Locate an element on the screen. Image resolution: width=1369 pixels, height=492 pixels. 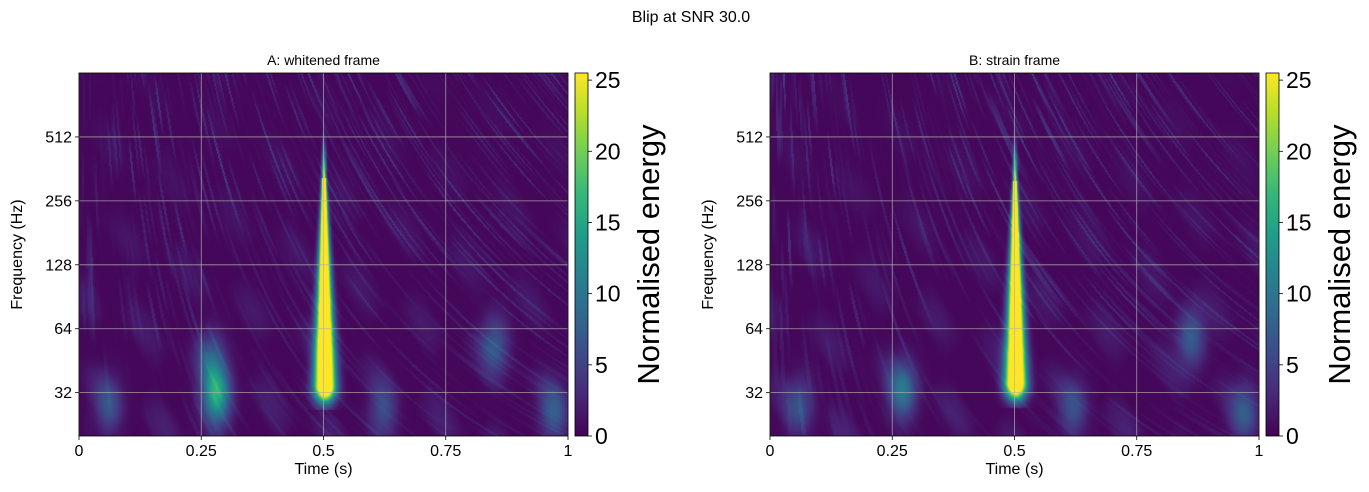
panel-b-x-tick-label: 1 is located at coordinates (1259, 451).